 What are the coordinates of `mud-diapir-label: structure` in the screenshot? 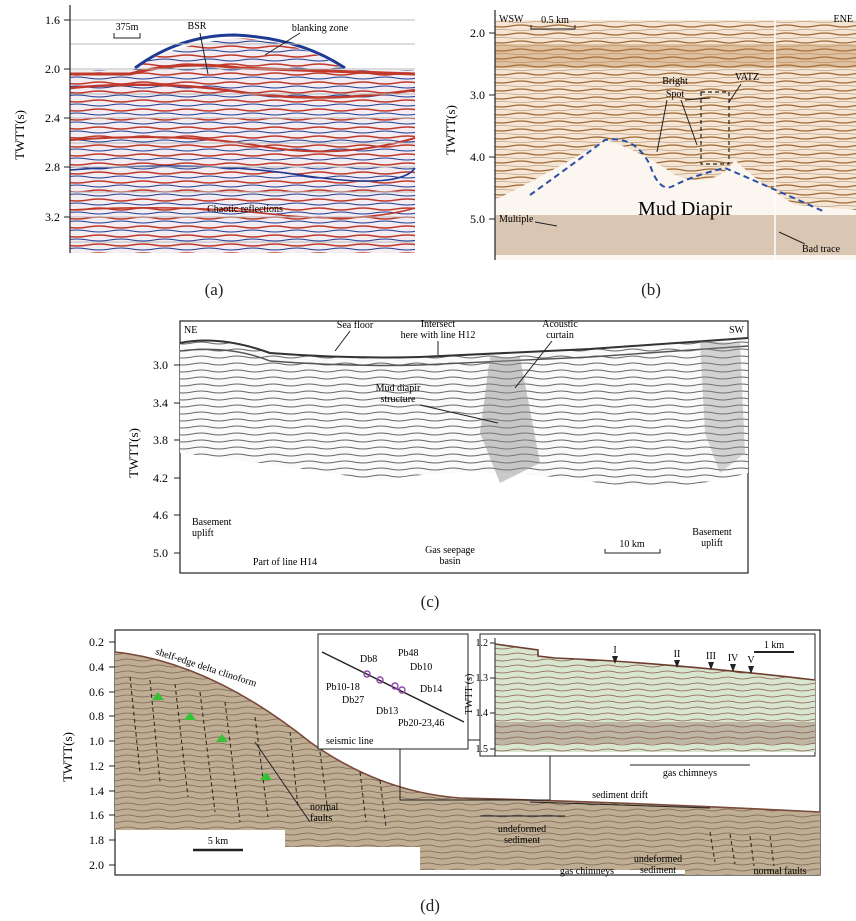 It's located at (399, 399).